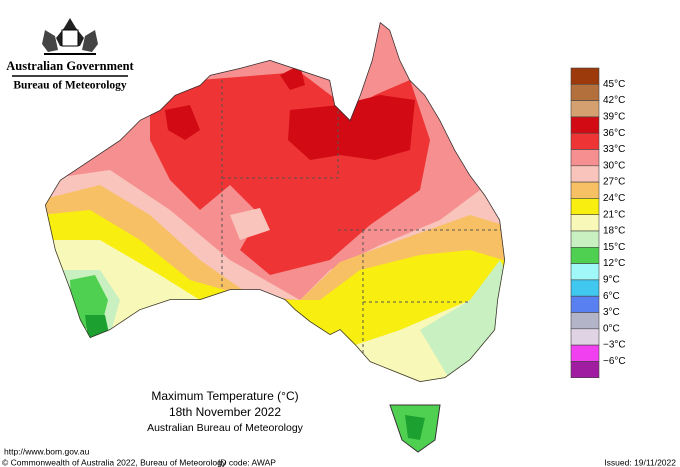 This screenshot has height=467, width=680. I want to click on coat-of-arms, so click(70, 36).